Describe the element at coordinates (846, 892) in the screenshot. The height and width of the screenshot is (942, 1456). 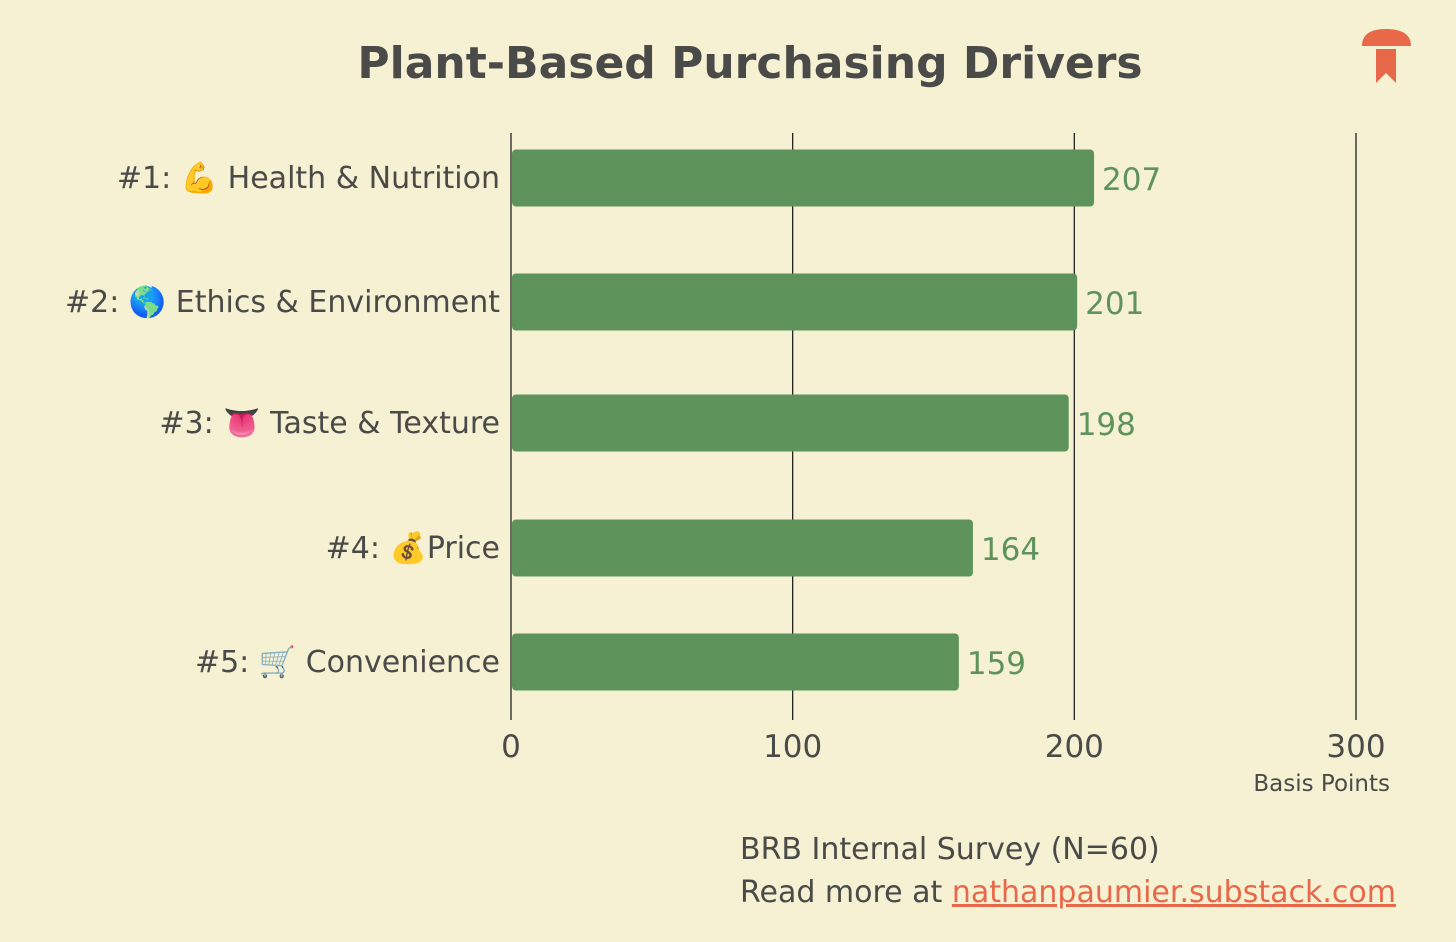
I see `read-more-prefix: Read more at` at that location.